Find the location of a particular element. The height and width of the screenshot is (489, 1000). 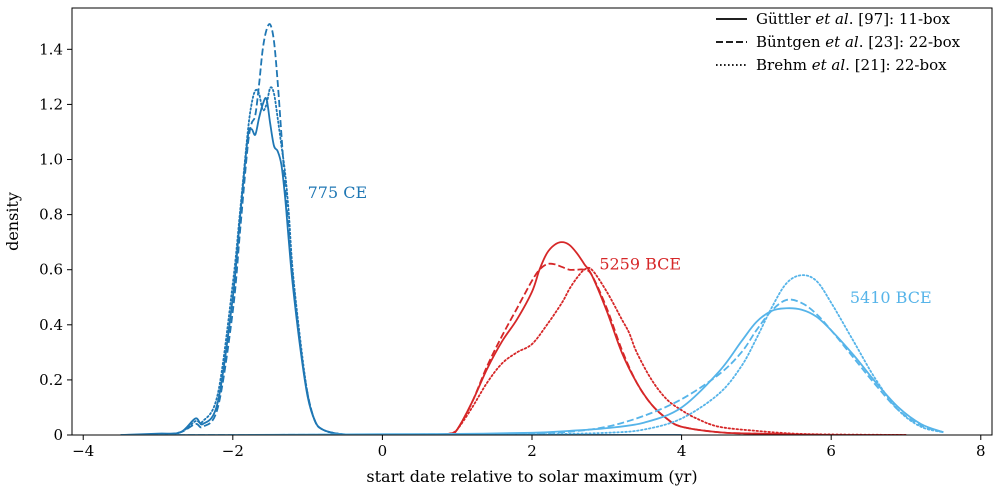

legend-entry-dashed: Büntgen et al. [23]: 22-box is located at coordinates (858, 42).